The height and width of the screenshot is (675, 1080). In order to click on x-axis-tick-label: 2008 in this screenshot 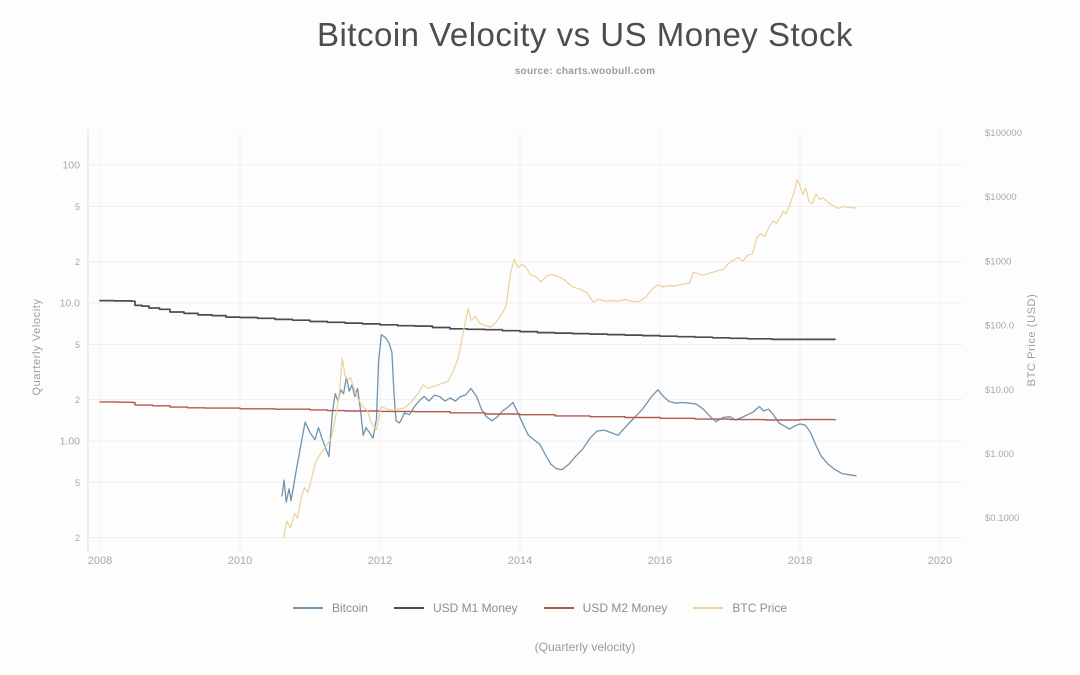, I will do `click(100, 561)`.